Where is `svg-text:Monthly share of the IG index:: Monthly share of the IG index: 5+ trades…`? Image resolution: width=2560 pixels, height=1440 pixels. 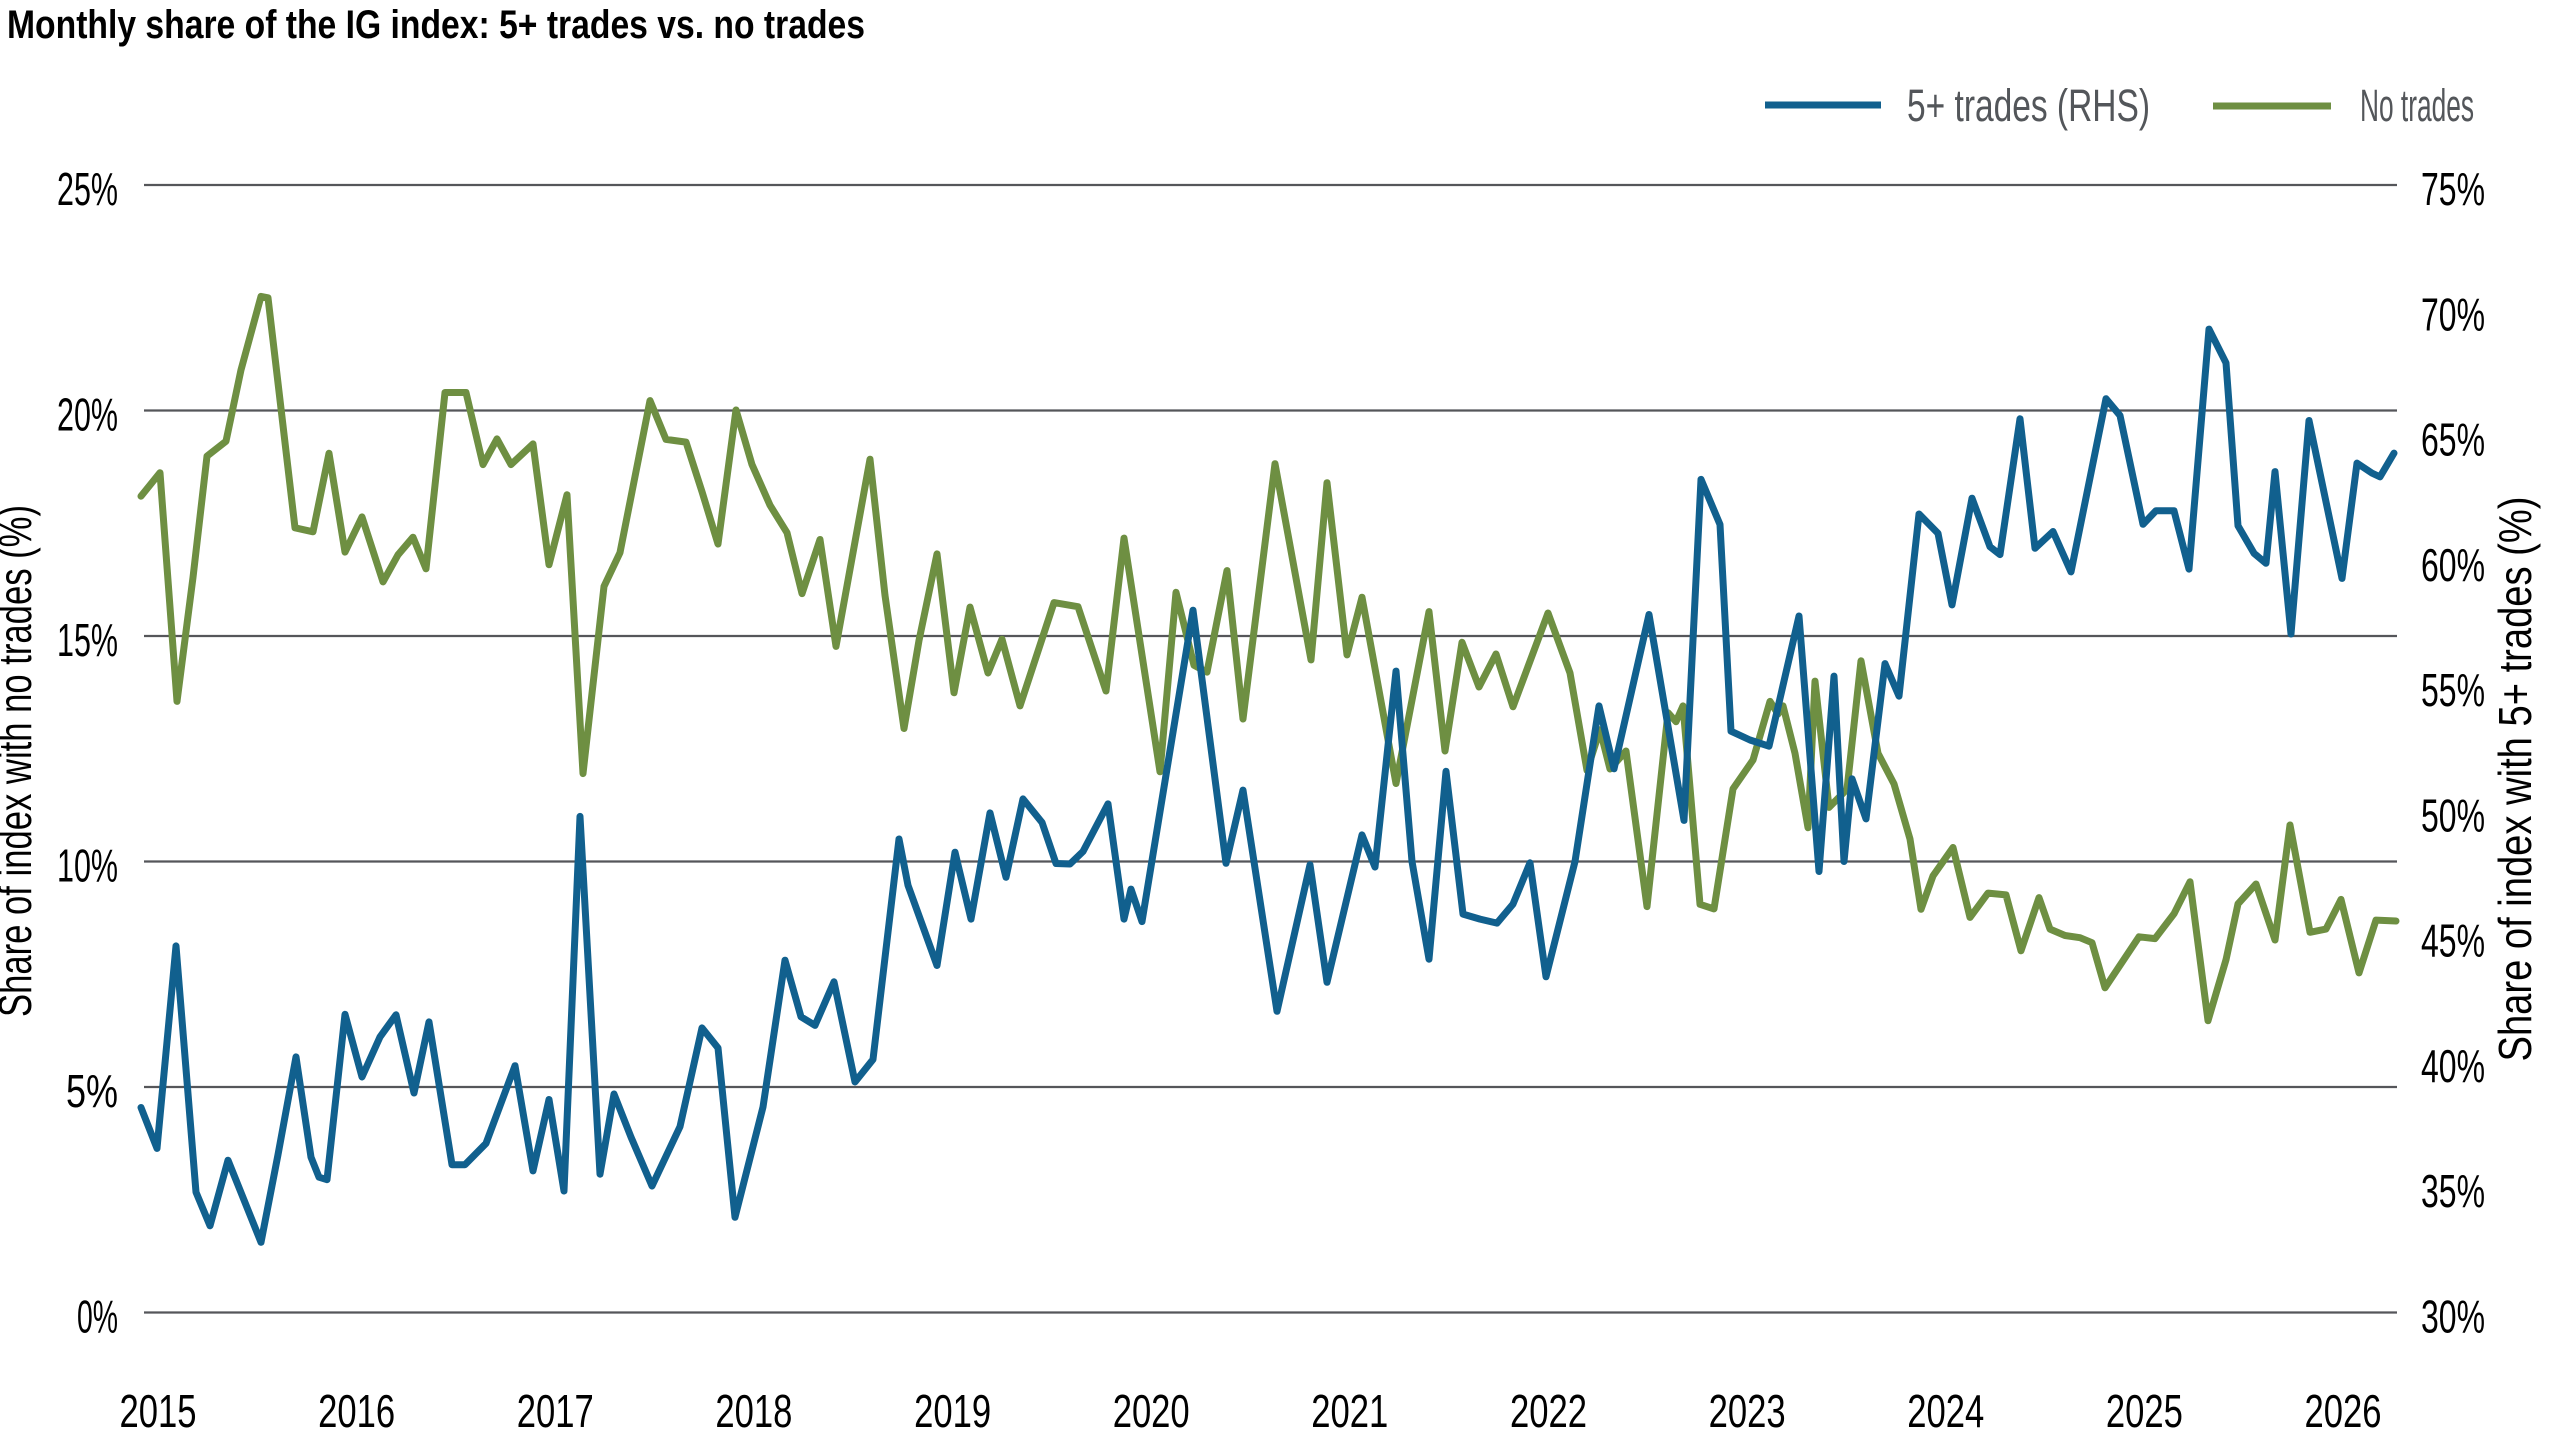 svg-text:Monthly share of the IG index:: Monthly share of the IG index: 5+ trades… is located at coordinates (436, 25).